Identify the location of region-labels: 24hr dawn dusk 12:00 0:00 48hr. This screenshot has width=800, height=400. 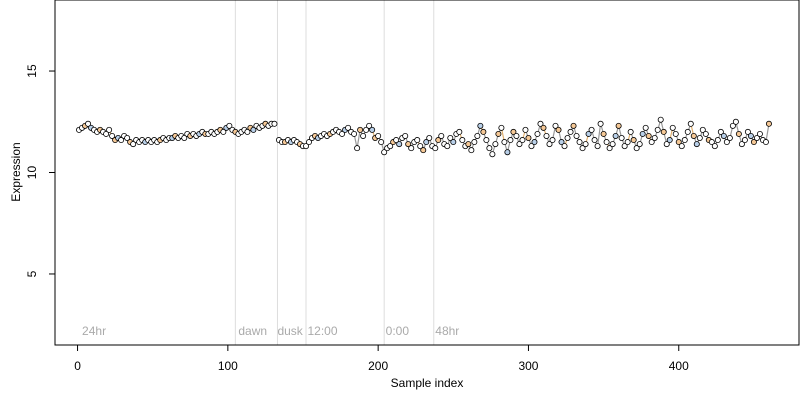
(270, 331).